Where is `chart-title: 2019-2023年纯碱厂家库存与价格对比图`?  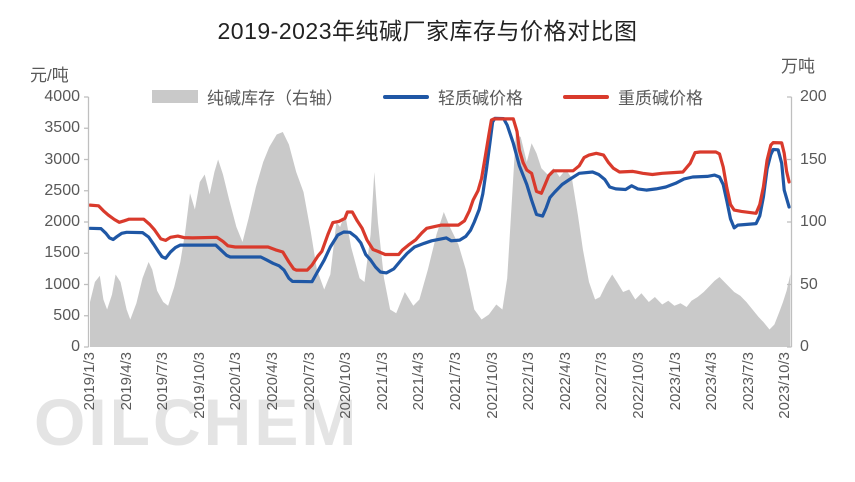 chart-title: 2019-2023年纯碱厂家库存与价格对比图 is located at coordinates (427, 31).